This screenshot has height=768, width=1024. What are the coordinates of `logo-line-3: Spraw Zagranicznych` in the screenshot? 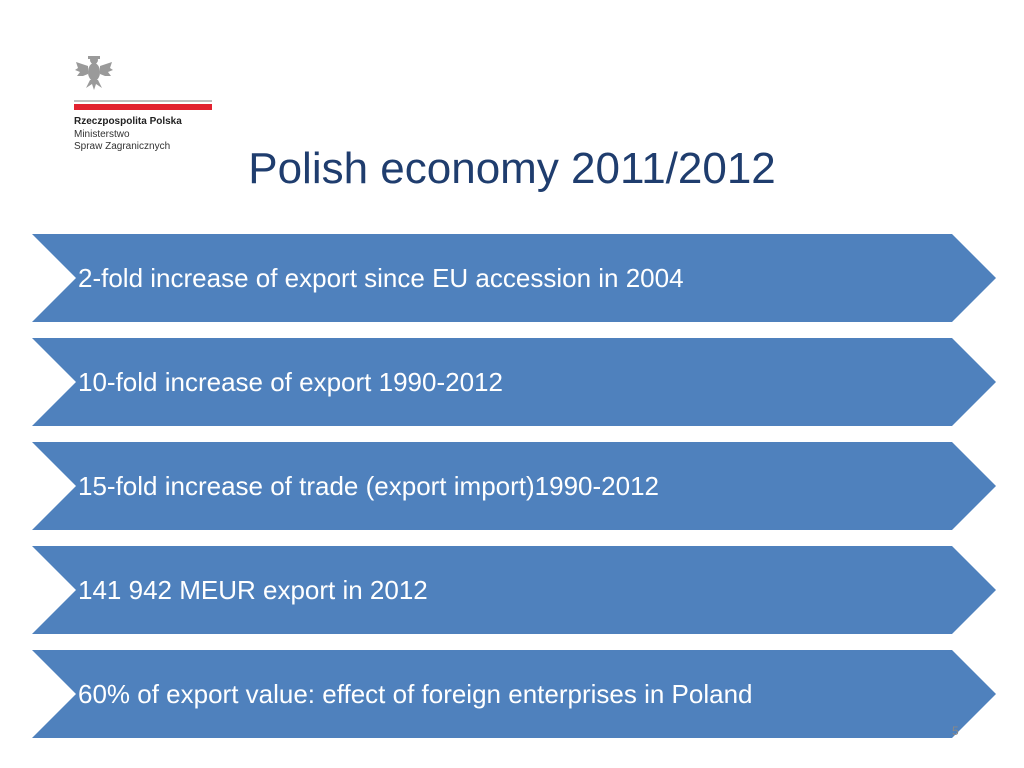 It's located at (122, 146).